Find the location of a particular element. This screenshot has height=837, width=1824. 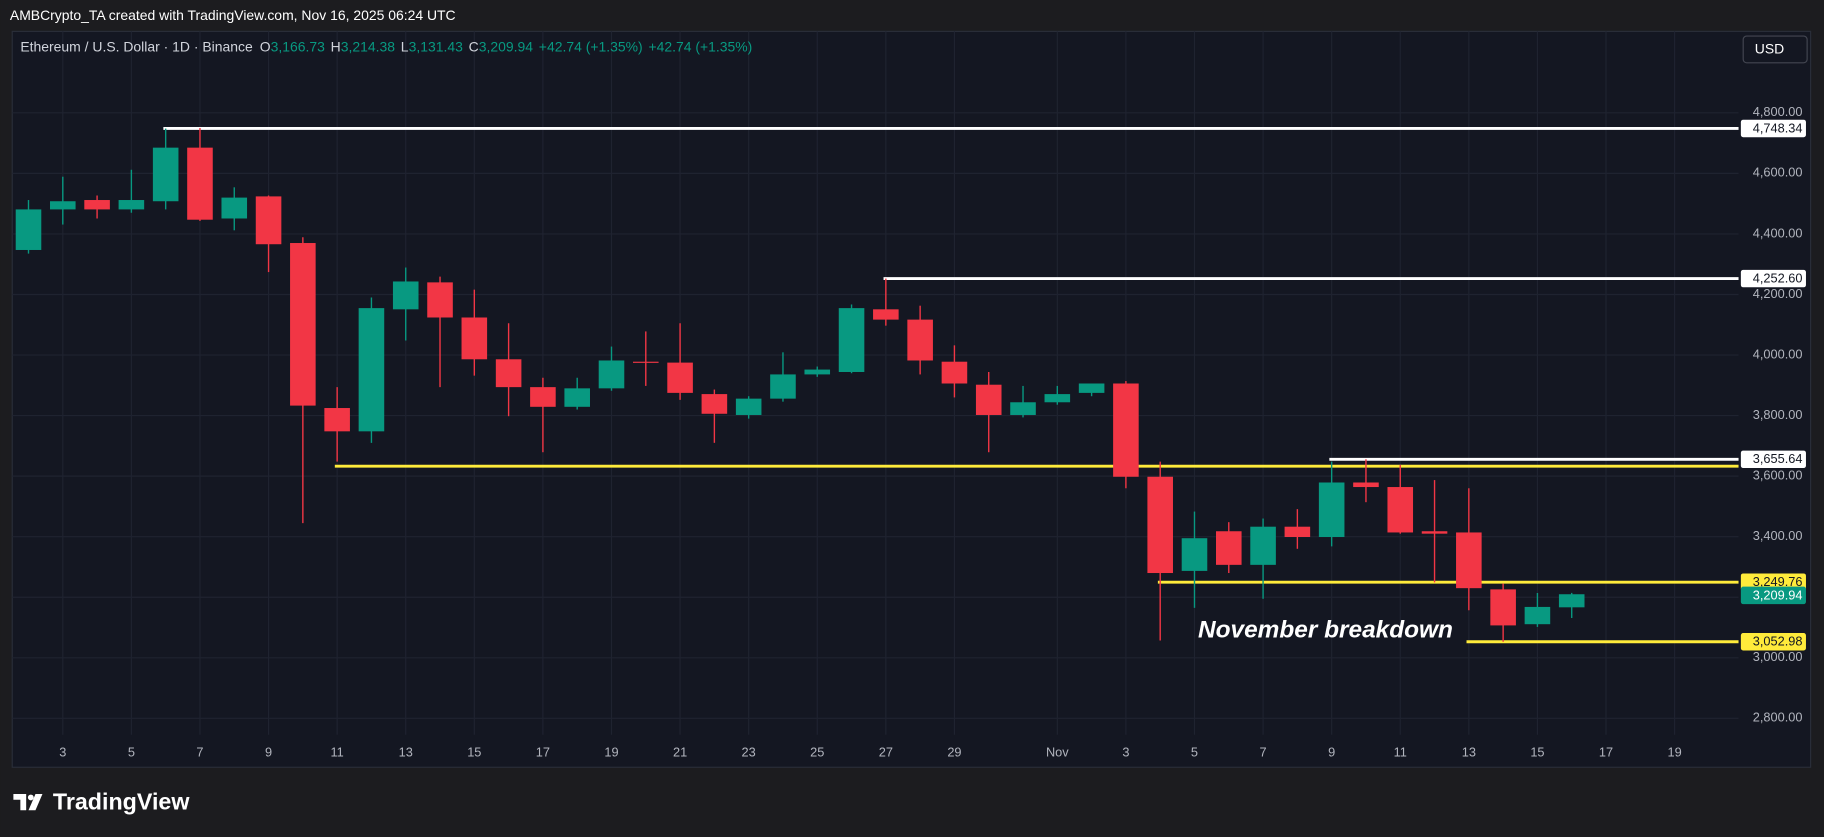

last-price-label: 3,209.94 is located at coordinates (1778, 594).